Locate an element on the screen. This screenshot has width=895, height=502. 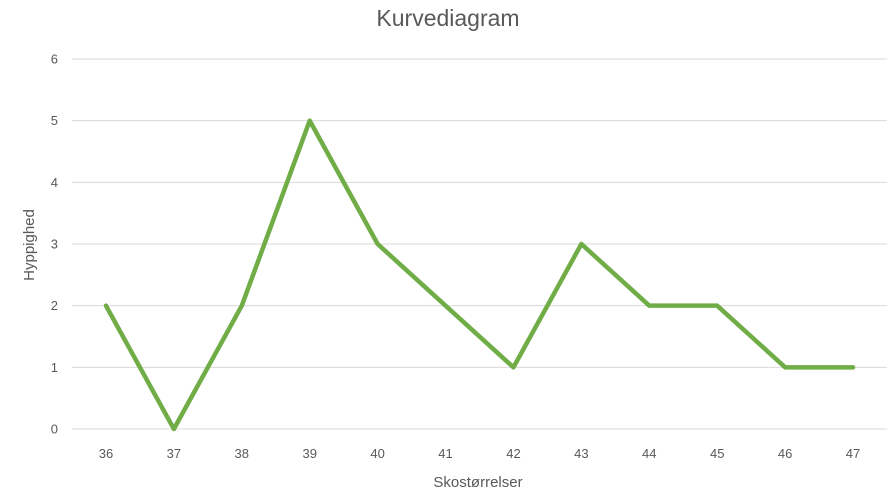
x-tick-label: 44 is located at coordinates (649, 453).